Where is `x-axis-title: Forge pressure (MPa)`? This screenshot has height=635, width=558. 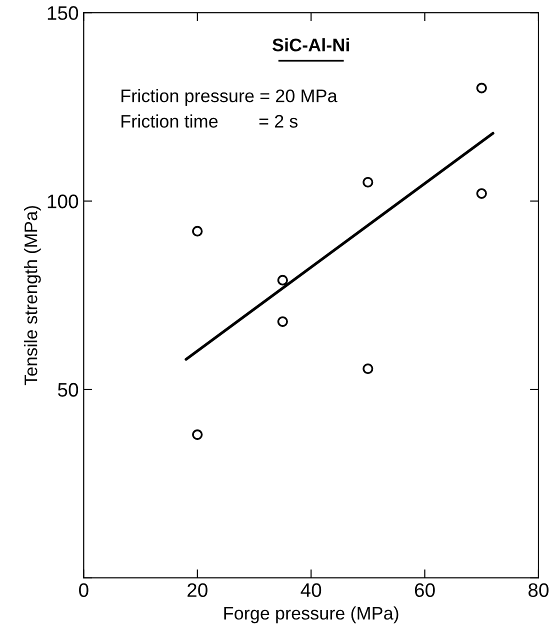
x-axis-title: Forge pressure (MPa) is located at coordinates (311, 615).